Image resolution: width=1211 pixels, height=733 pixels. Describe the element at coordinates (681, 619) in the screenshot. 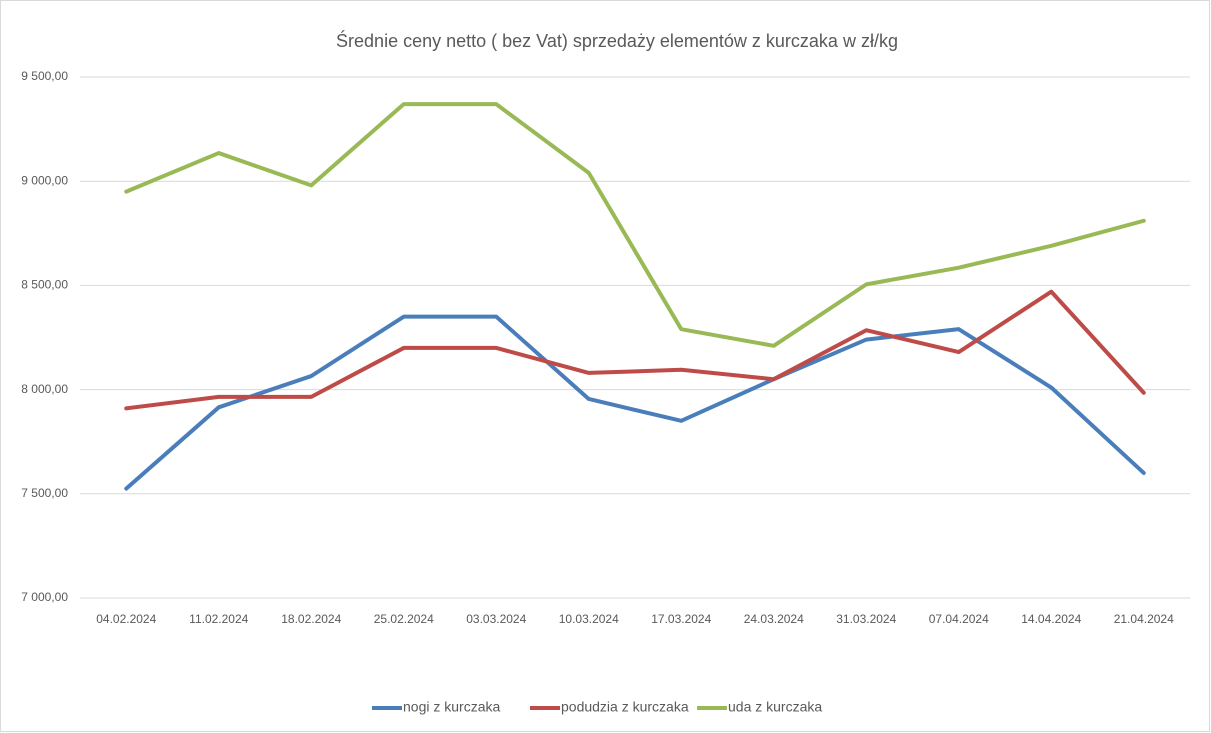

I see `x-tick-label: 17.03.2024` at that location.